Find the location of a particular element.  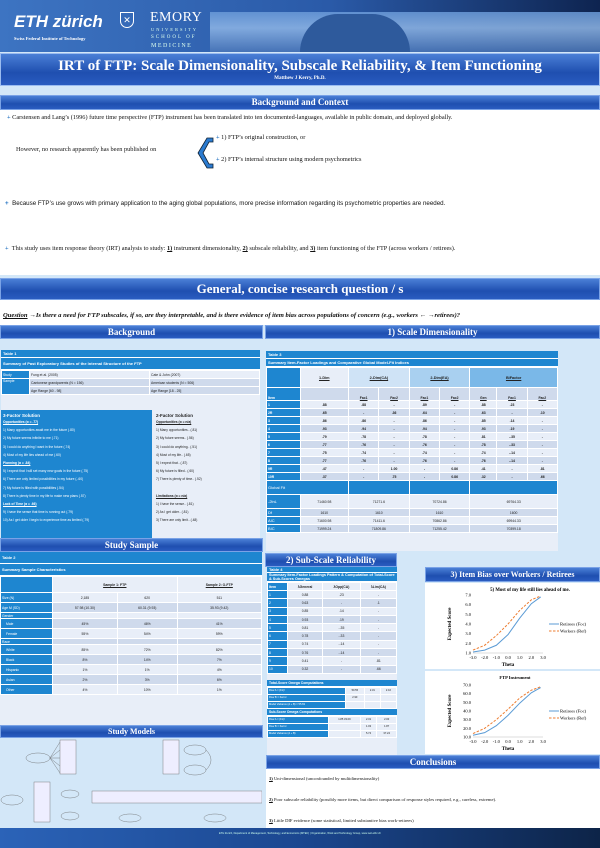

table-2-cell: 6% is located at coordinates (219, 679).